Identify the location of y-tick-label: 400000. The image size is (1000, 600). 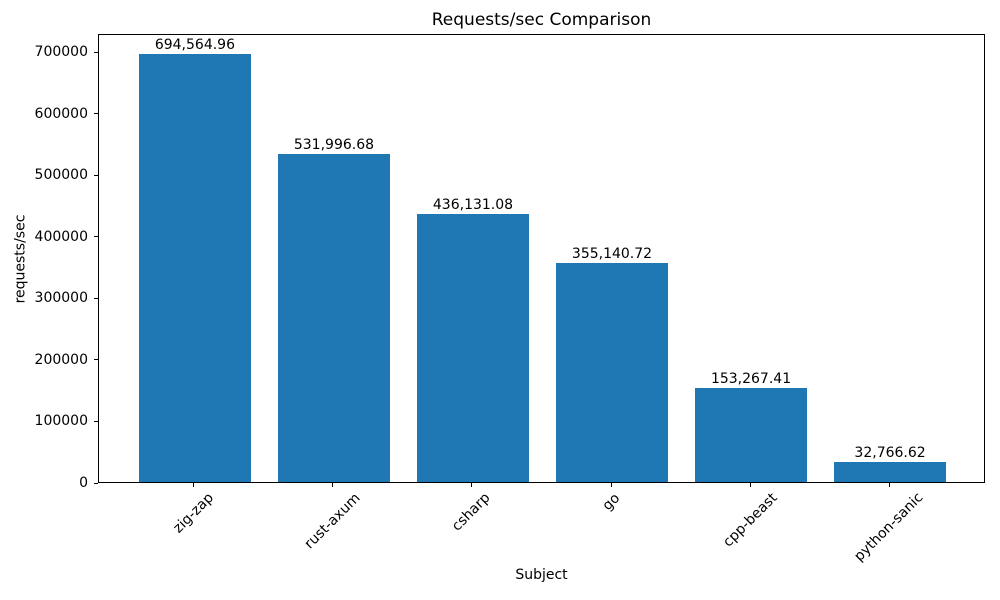
(61, 236).